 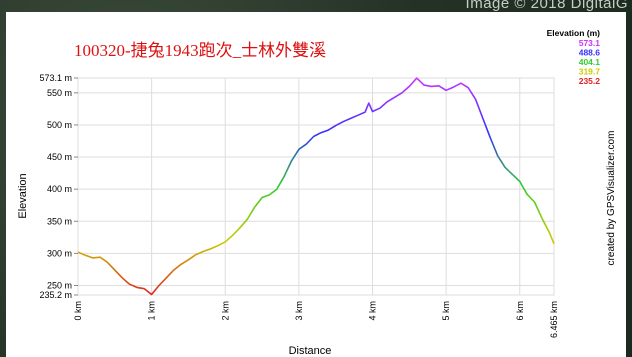 What do you see at coordinates (59, 189) in the screenshot?
I see `y-tick-label: 400 m` at bounding box center [59, 189].